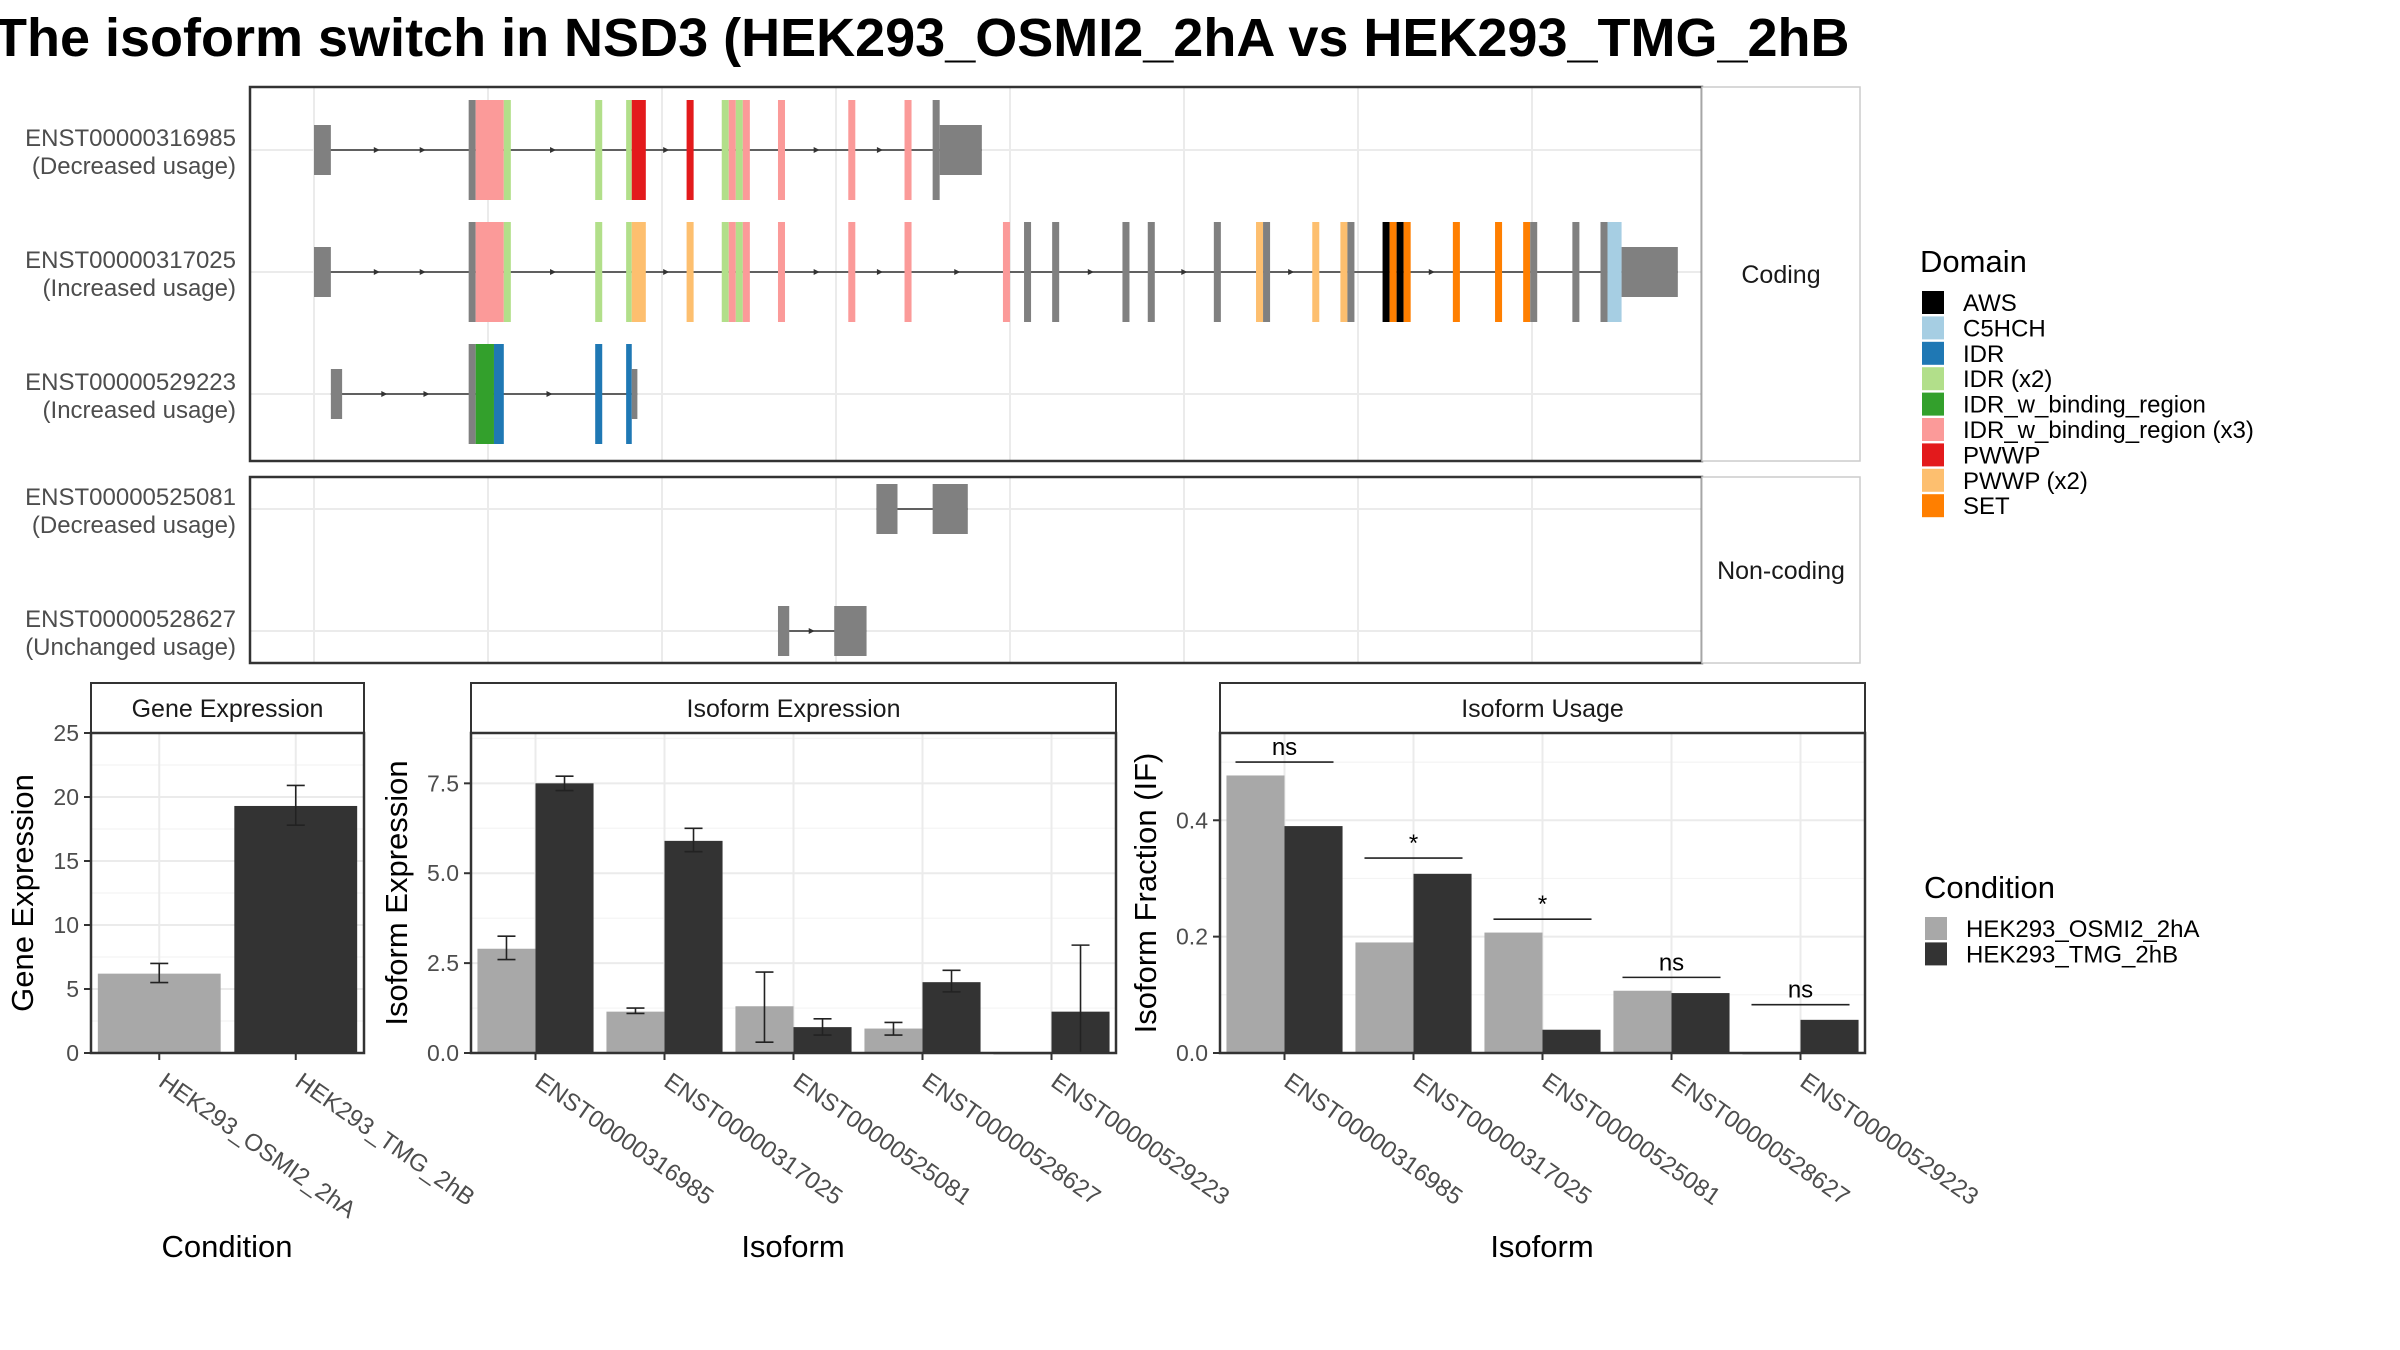 The height and width of the screenshot is (1350, 2400). What do you see at coordinates (1781, 571) in the screenshot?
I see `facet-strip-label: Non-coding` at bounding box center [1781, 571].